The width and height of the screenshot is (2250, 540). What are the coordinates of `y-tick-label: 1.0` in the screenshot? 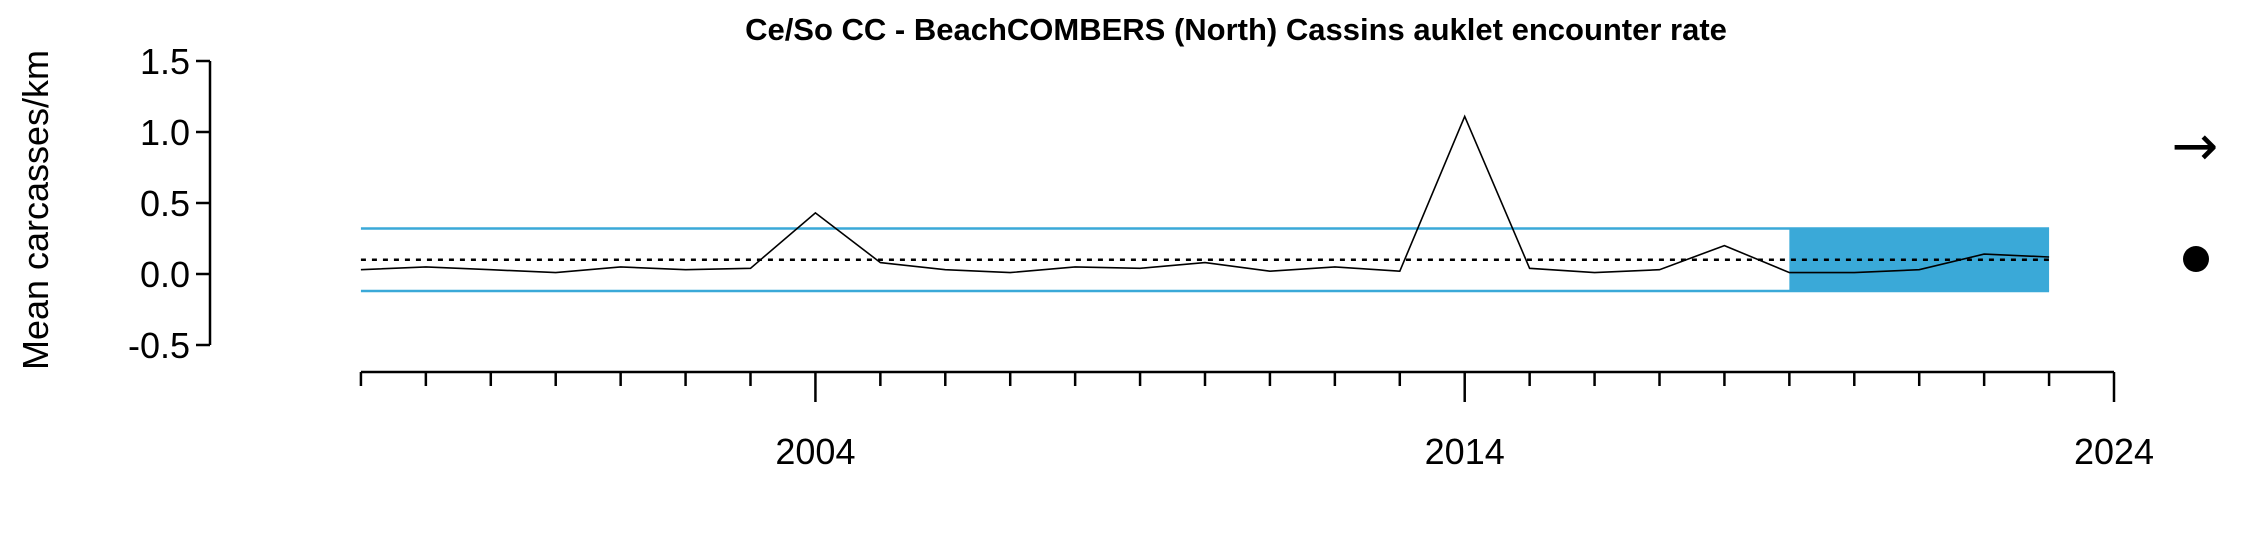 It's located at (165, 132).